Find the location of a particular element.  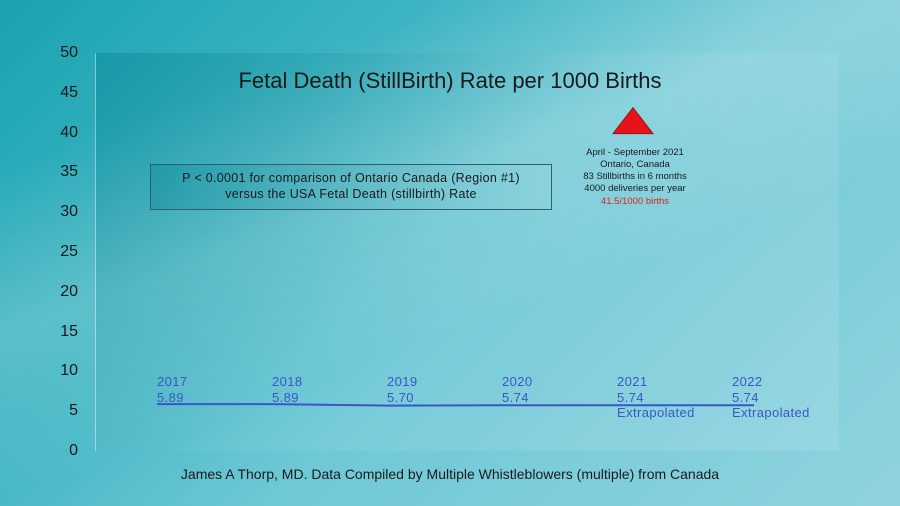

annotation-line-4: 4000 deliveries per year is located at coordinates (635, 188).